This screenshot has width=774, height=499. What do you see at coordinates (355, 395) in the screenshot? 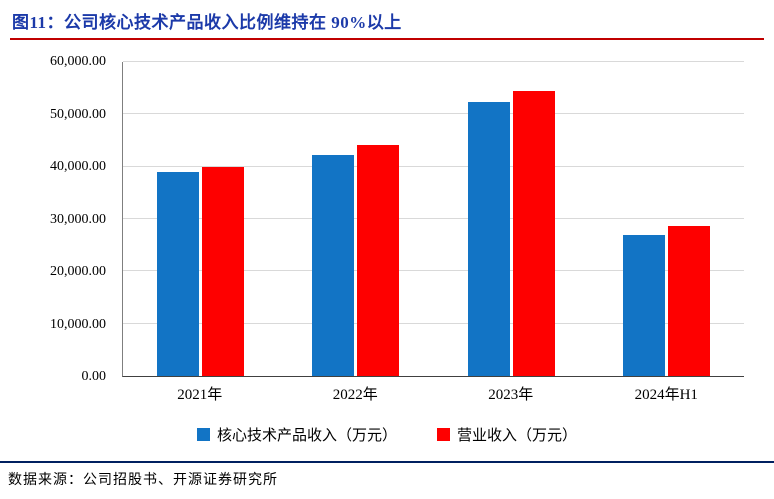
I see `x-tick-label: 2022年` at bounding box center [355, 395].